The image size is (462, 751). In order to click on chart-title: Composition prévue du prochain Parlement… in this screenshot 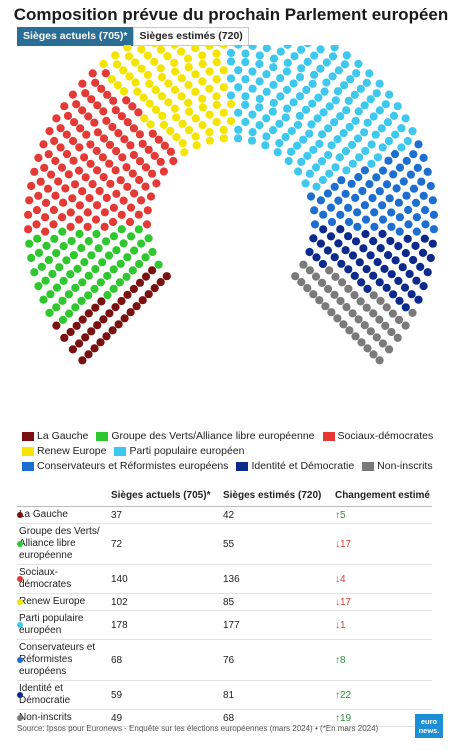, I will do `click(231, 14)`.